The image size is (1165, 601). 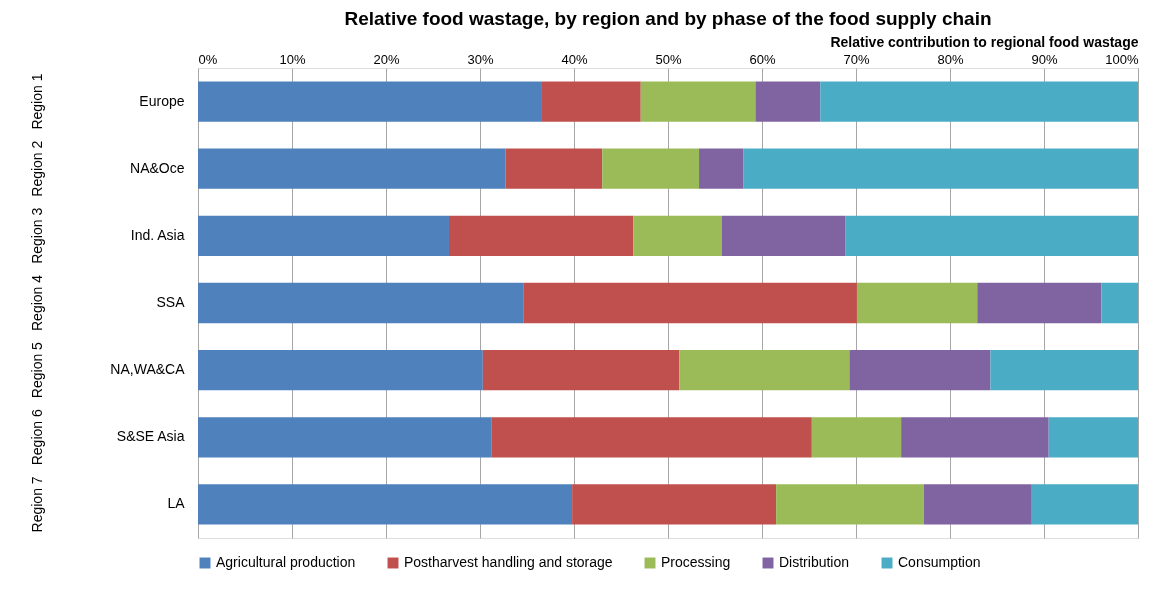 I want to click on chart-title: Relative food wastage, by region and by phase of the food supply chain, so click(x=668, y=18).